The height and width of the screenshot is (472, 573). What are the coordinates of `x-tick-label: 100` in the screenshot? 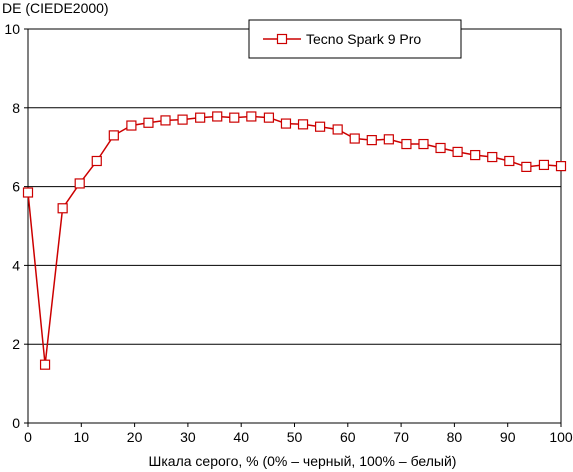 It's located at (561, 437).